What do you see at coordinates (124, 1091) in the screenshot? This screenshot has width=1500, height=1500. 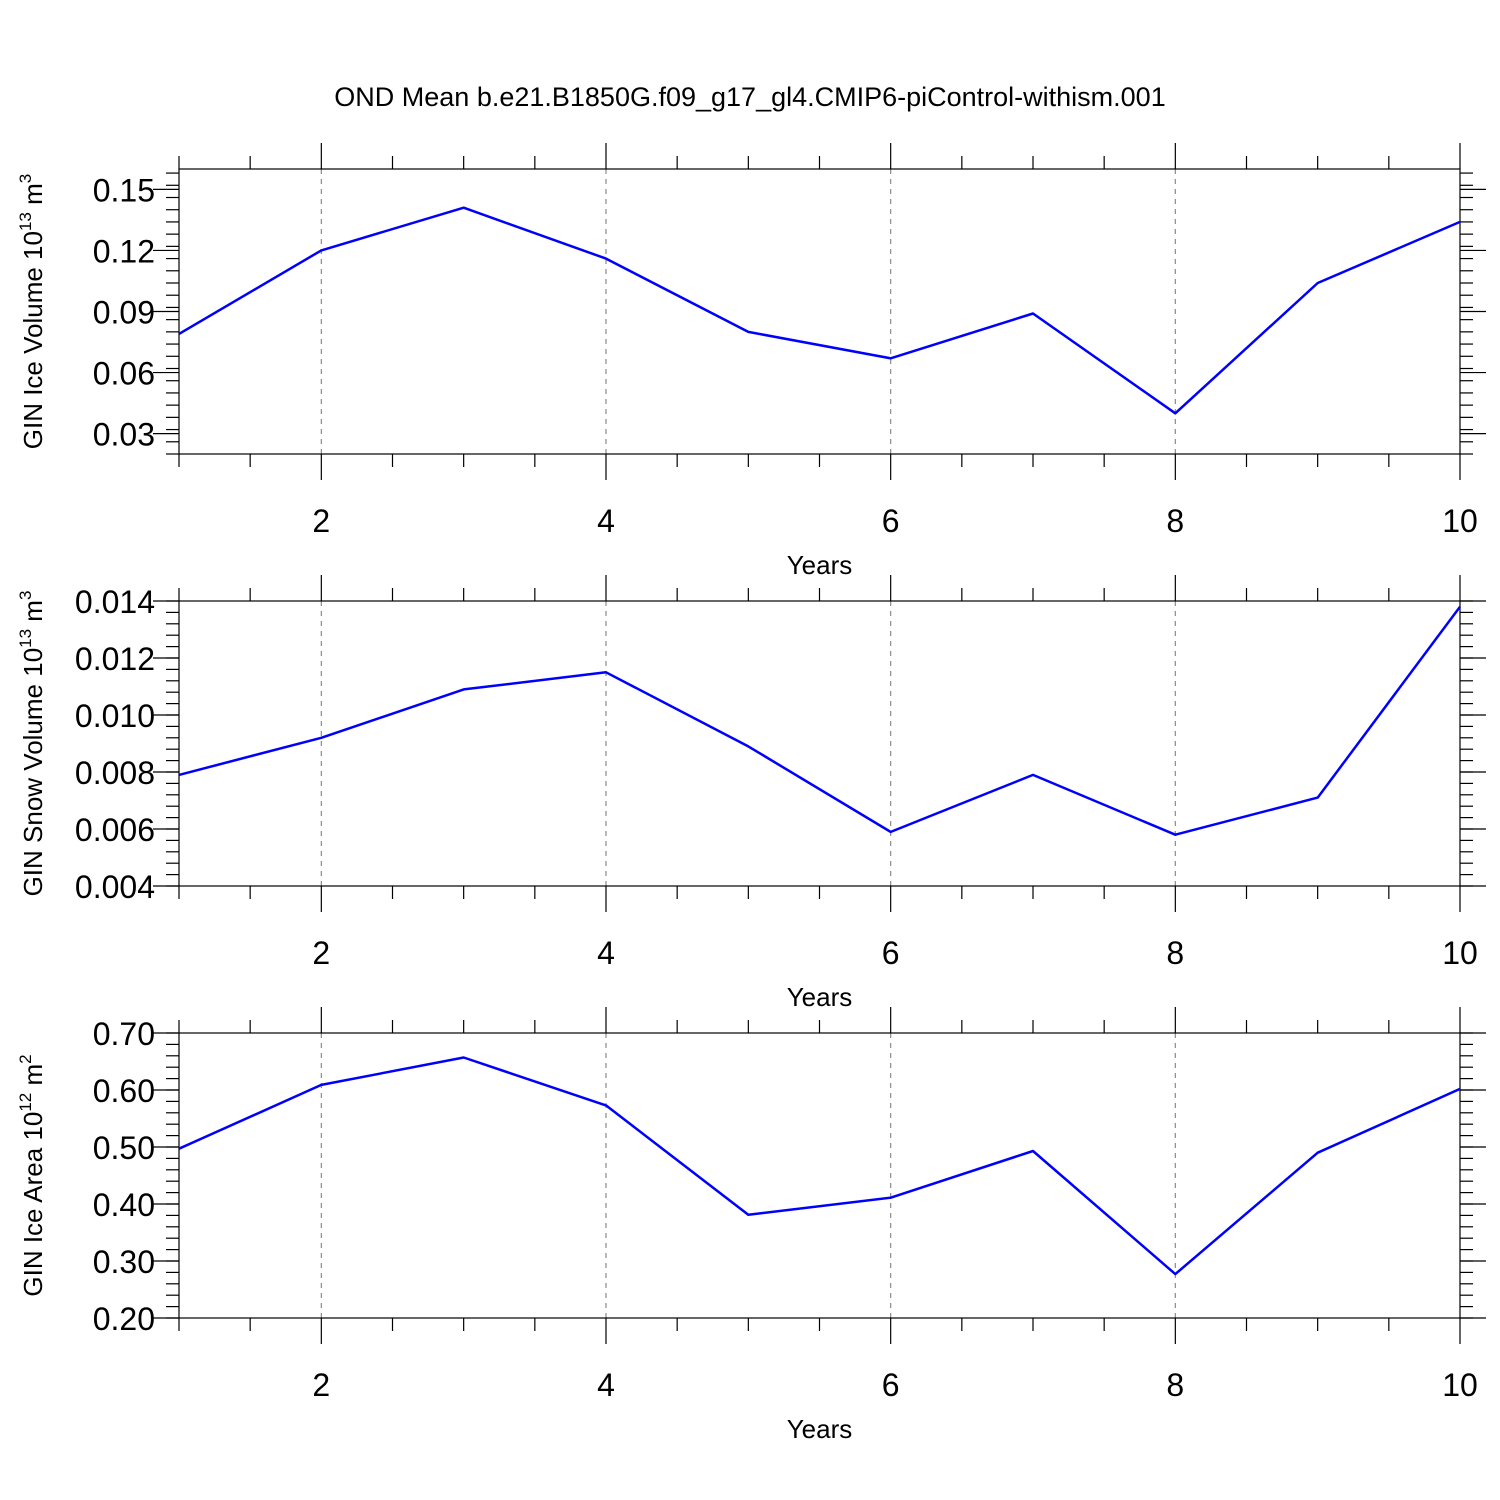 I see `y-tick-label: 0.60` at bounding box center [124, 1091].